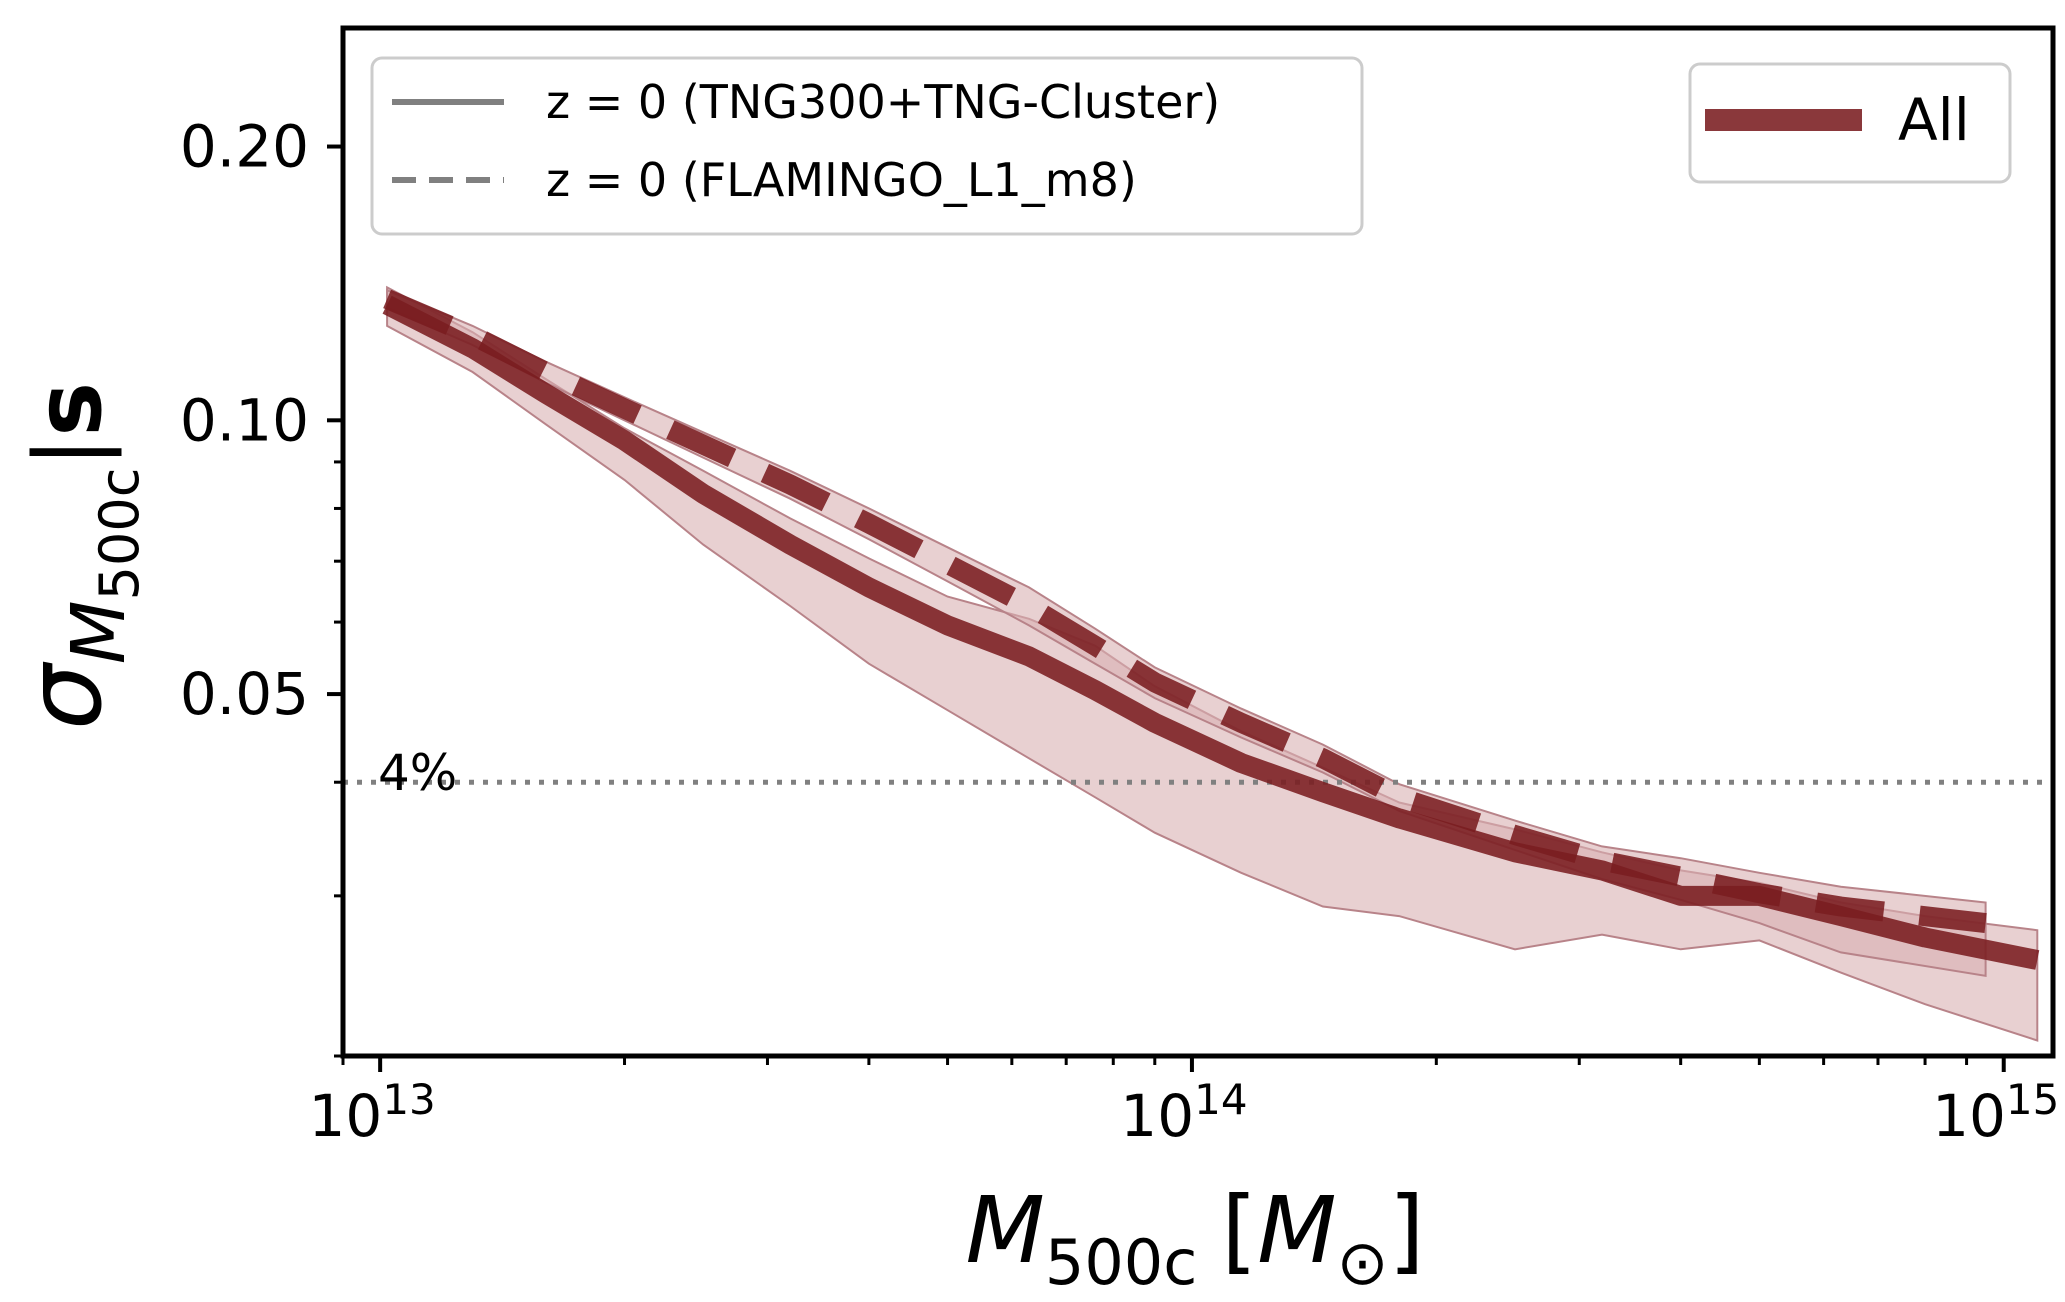 This screenshot has width=2065, height=1302. I want to click on legend-label-flamingo: z = 0 (FLAMINGO_L1_m8), so click(841, 180).